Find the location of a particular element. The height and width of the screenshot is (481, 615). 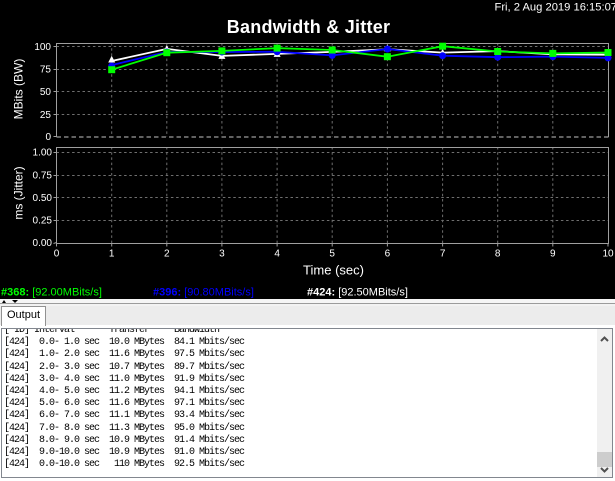

svg-text: 10 is located at coordinates (608, 254).